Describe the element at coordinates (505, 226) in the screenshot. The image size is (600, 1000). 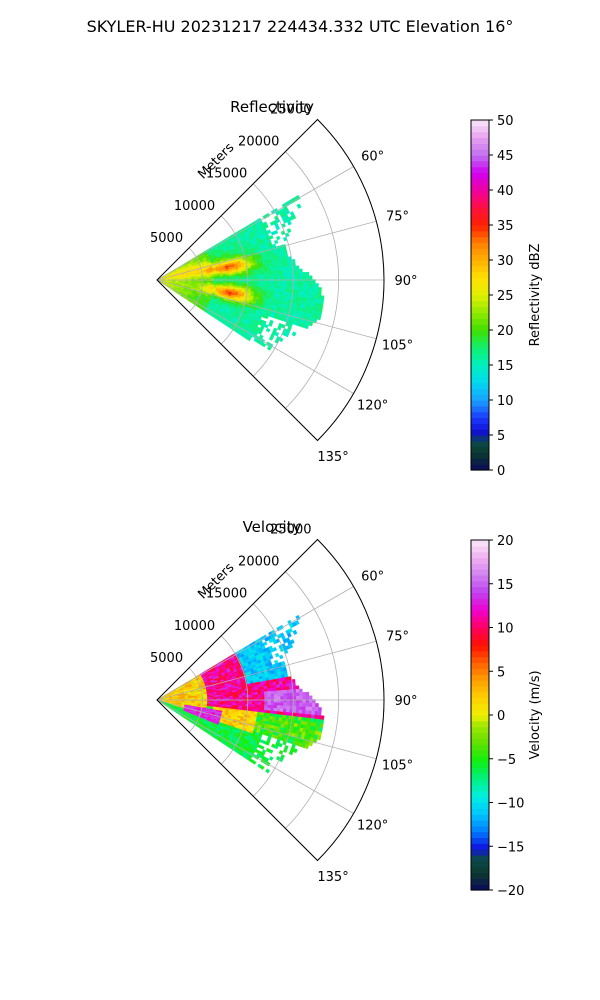
I see `colorbar-tick-label: 35` at that location.